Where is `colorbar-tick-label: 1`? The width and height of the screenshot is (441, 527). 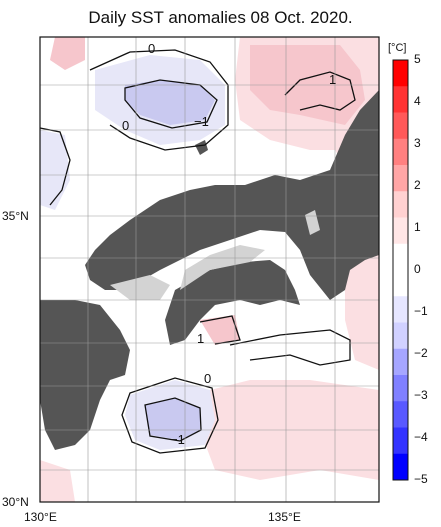
colorbar-tick-label: 1 is located at coordinates (417, 227).